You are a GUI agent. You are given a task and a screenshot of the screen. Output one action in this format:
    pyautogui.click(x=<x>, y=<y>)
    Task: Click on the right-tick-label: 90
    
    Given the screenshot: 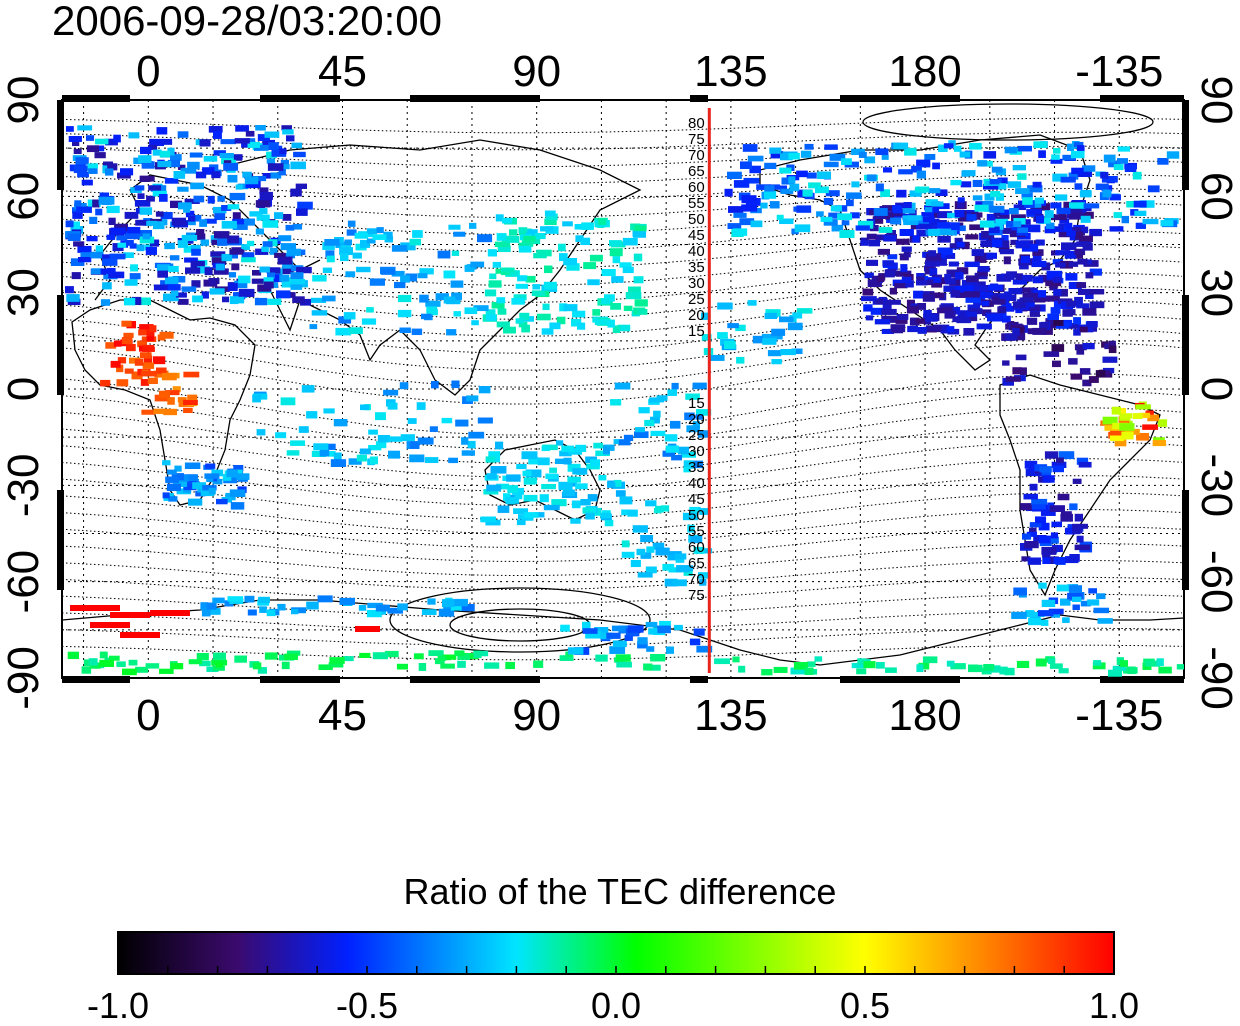 What is the action you would take?
    pyautogui.click(x=1216, y=100)
    